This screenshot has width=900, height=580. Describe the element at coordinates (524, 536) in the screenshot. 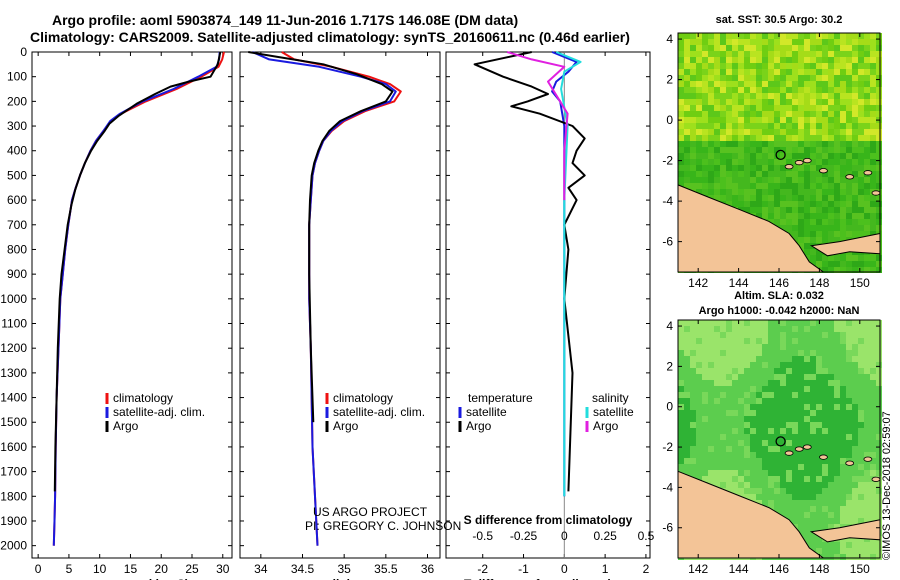

I see `x2-tick-label: -0.25` at that location.